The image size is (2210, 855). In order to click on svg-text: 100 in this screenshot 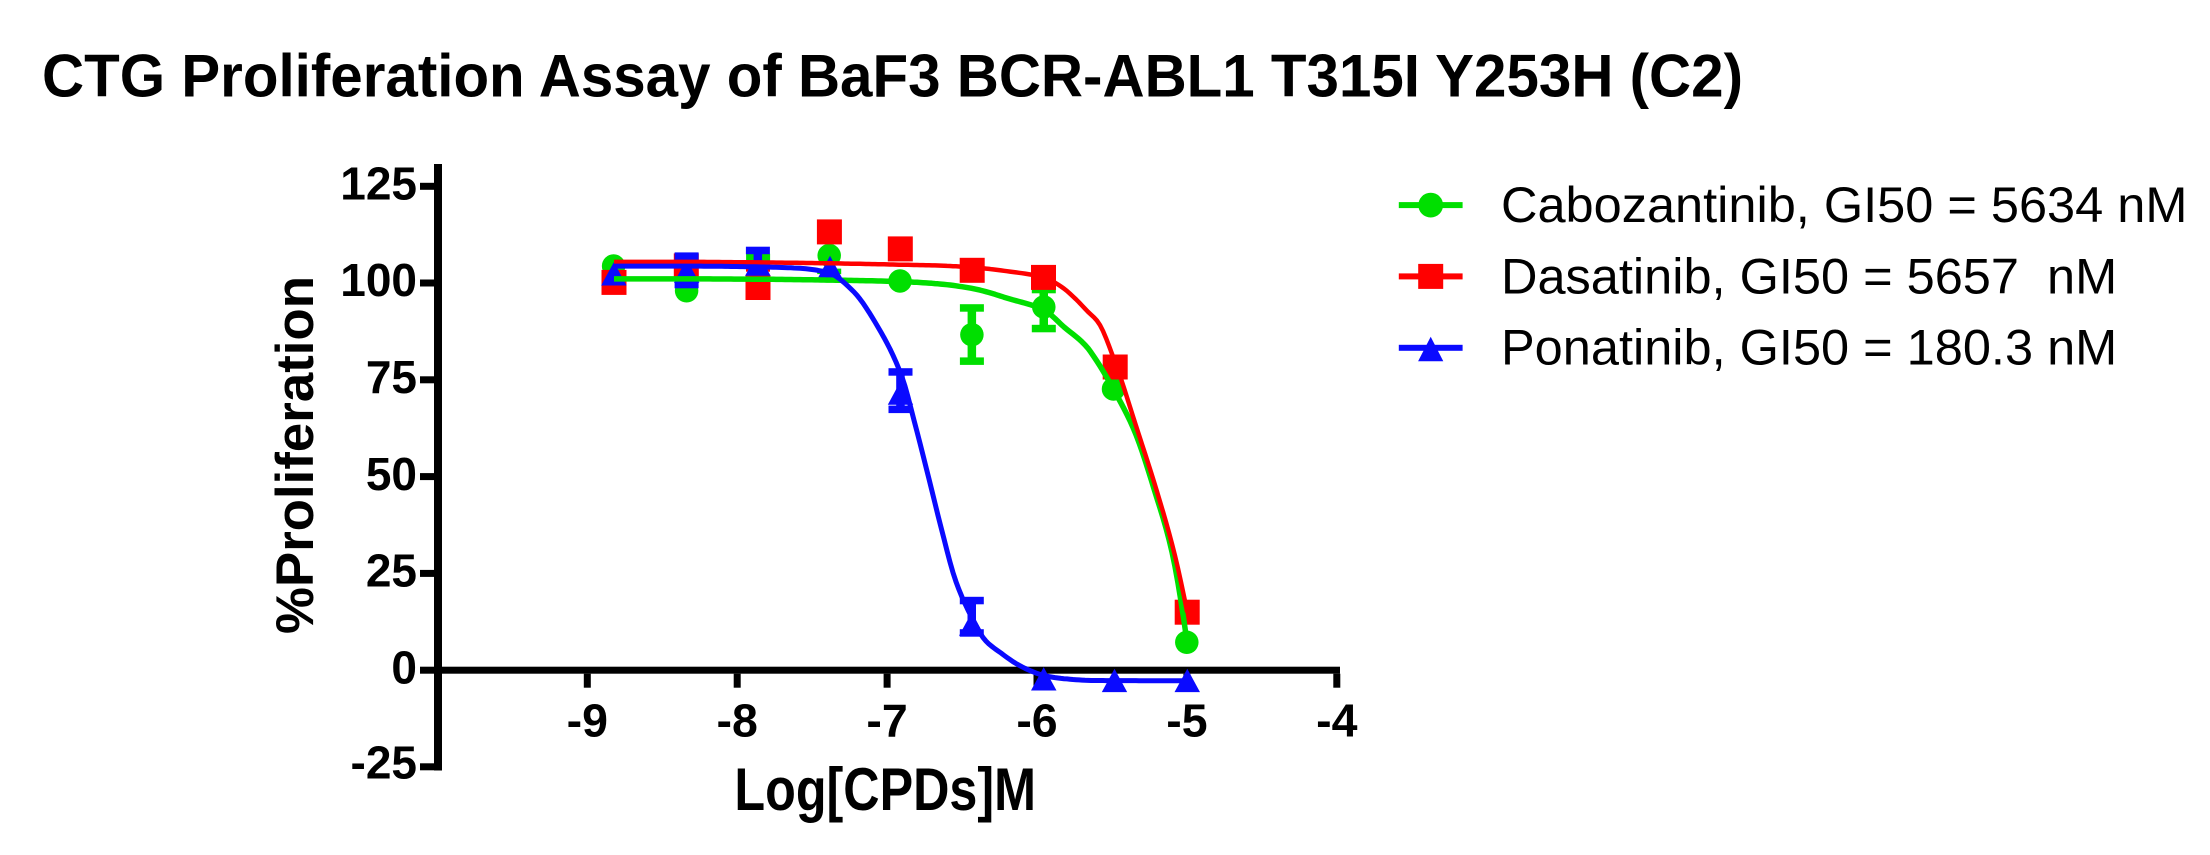, I will do `click(378, 280)`.